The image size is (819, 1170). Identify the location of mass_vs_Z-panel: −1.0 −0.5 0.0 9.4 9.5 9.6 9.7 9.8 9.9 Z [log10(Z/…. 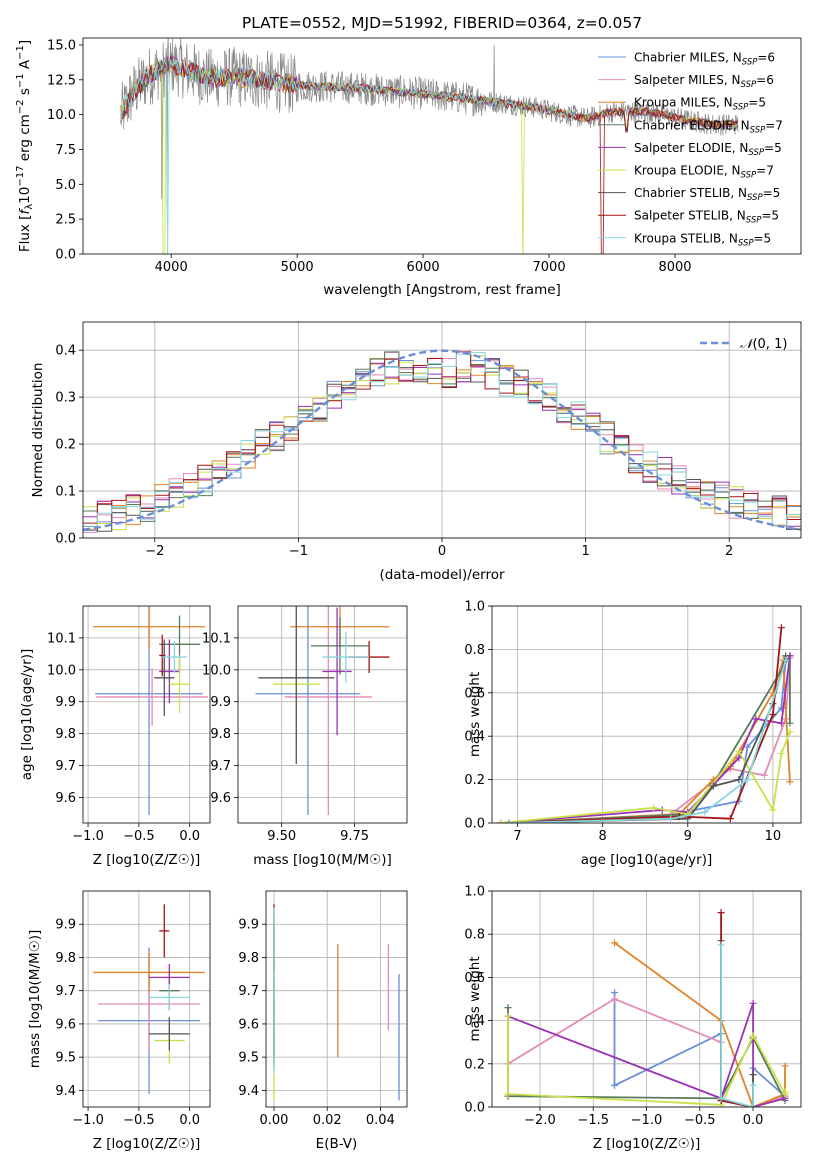
(119, 1021).